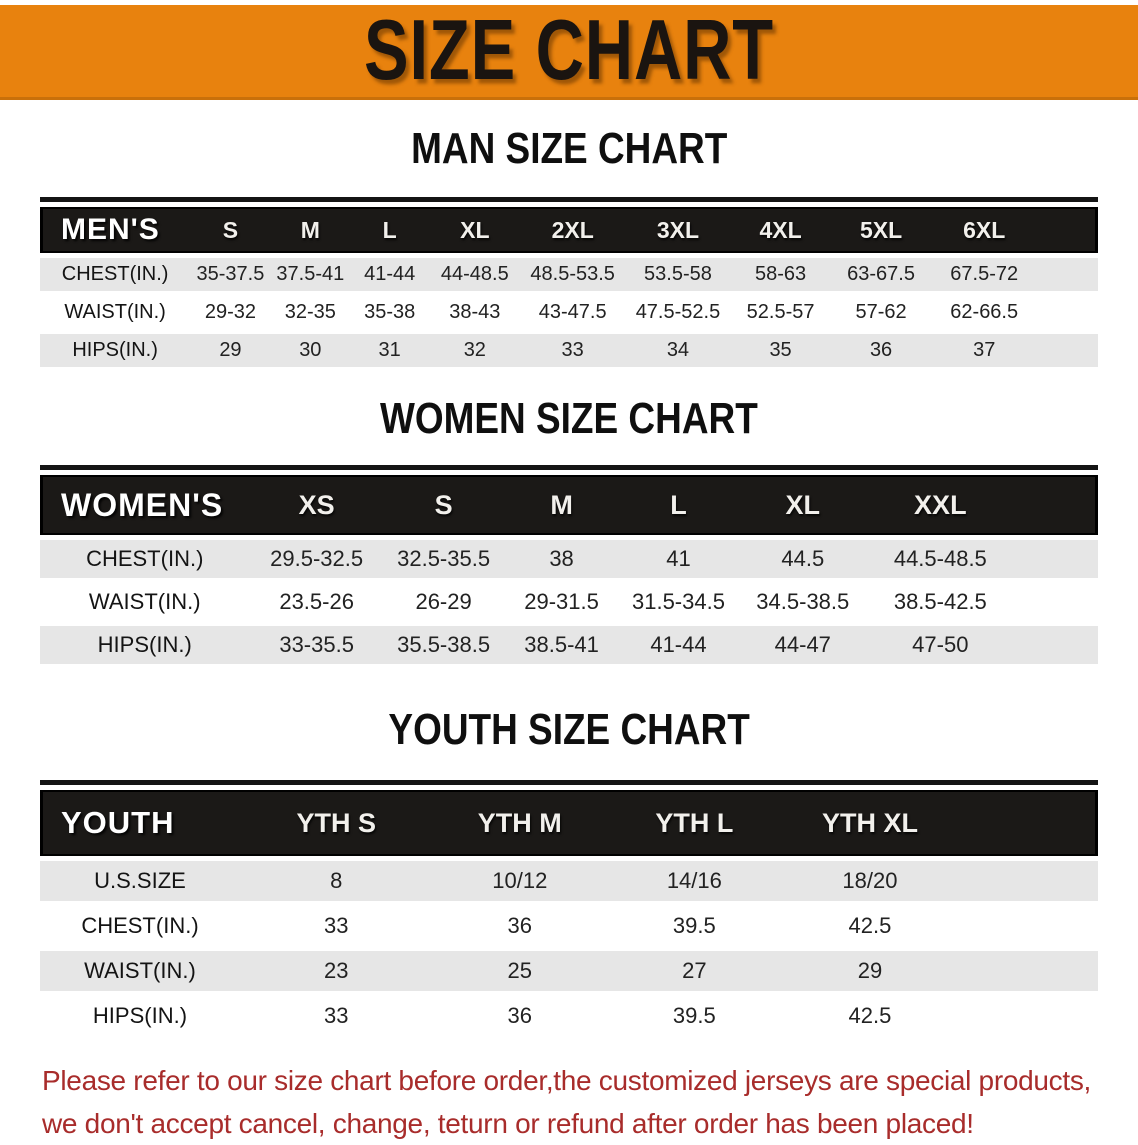 The width and height of the screenshot is (1138, 1145). What do you see at coordinates (803, 602) in the screenshot?
I see `size-value-cell: 34.5-38.5` at bounding box center [803, 602].